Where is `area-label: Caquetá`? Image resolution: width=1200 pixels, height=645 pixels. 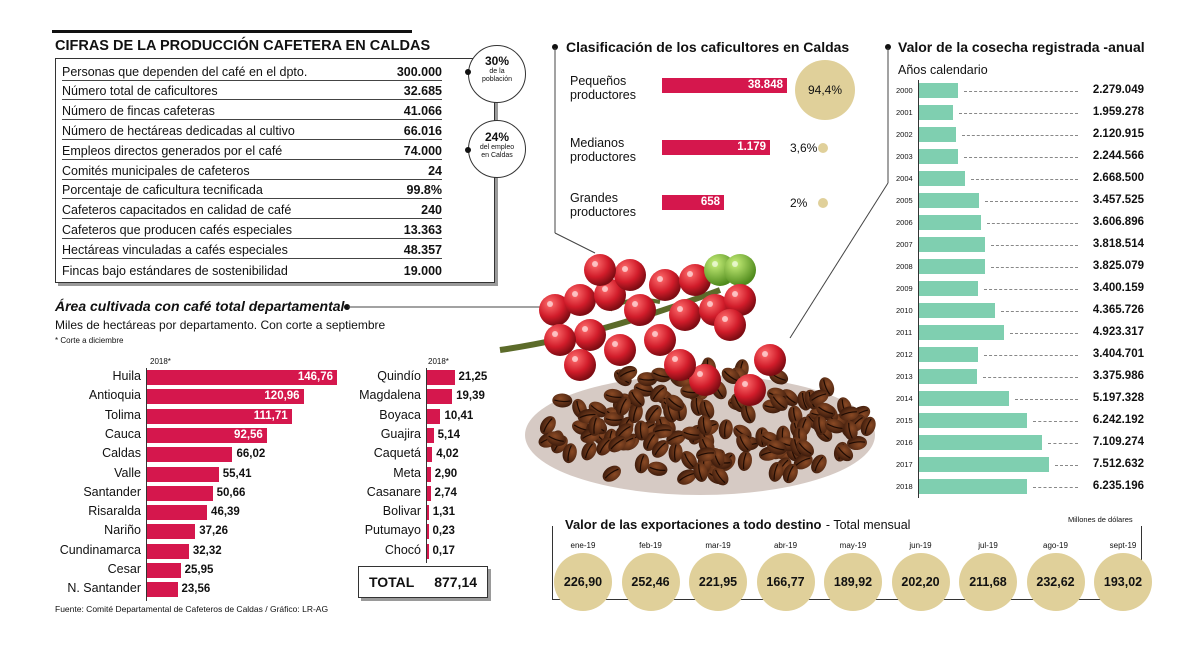
area-label: Caquetá is located at coordinates (397, 453).